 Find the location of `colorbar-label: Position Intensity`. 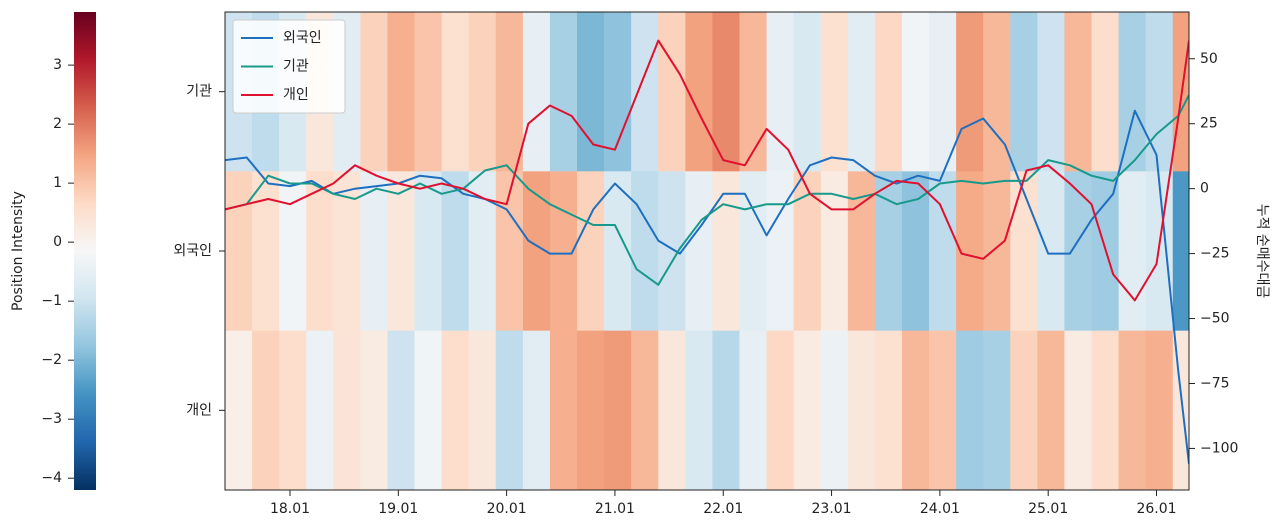

colorbar-label: Position Intensity is located at coordinates (18, 251).